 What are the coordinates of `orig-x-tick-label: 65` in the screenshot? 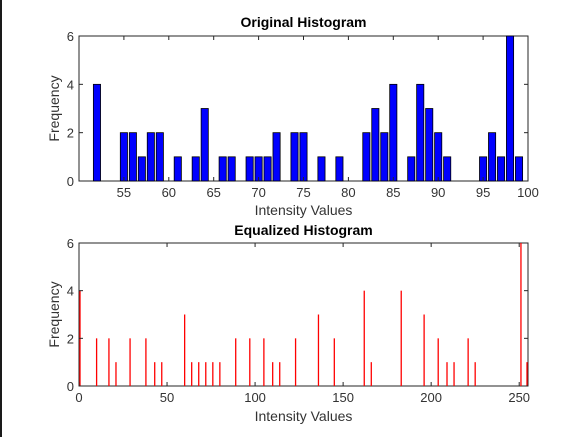 It's located at (213, 192).